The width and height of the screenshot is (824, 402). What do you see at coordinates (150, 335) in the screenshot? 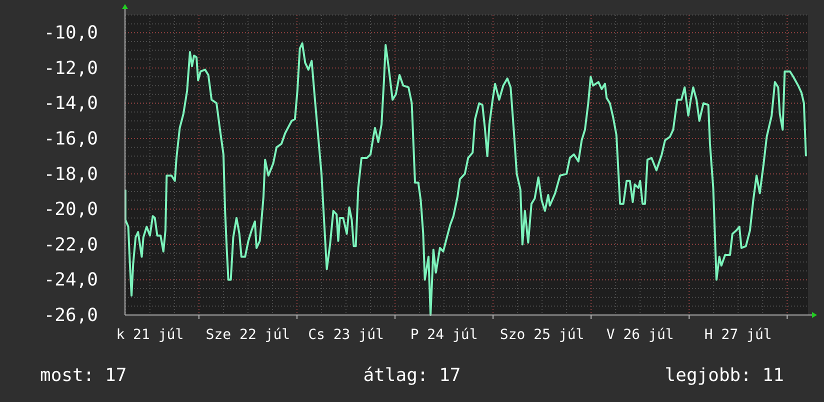
I see `x-tick-label: k 21 júl` at bounding box center [150, 335].